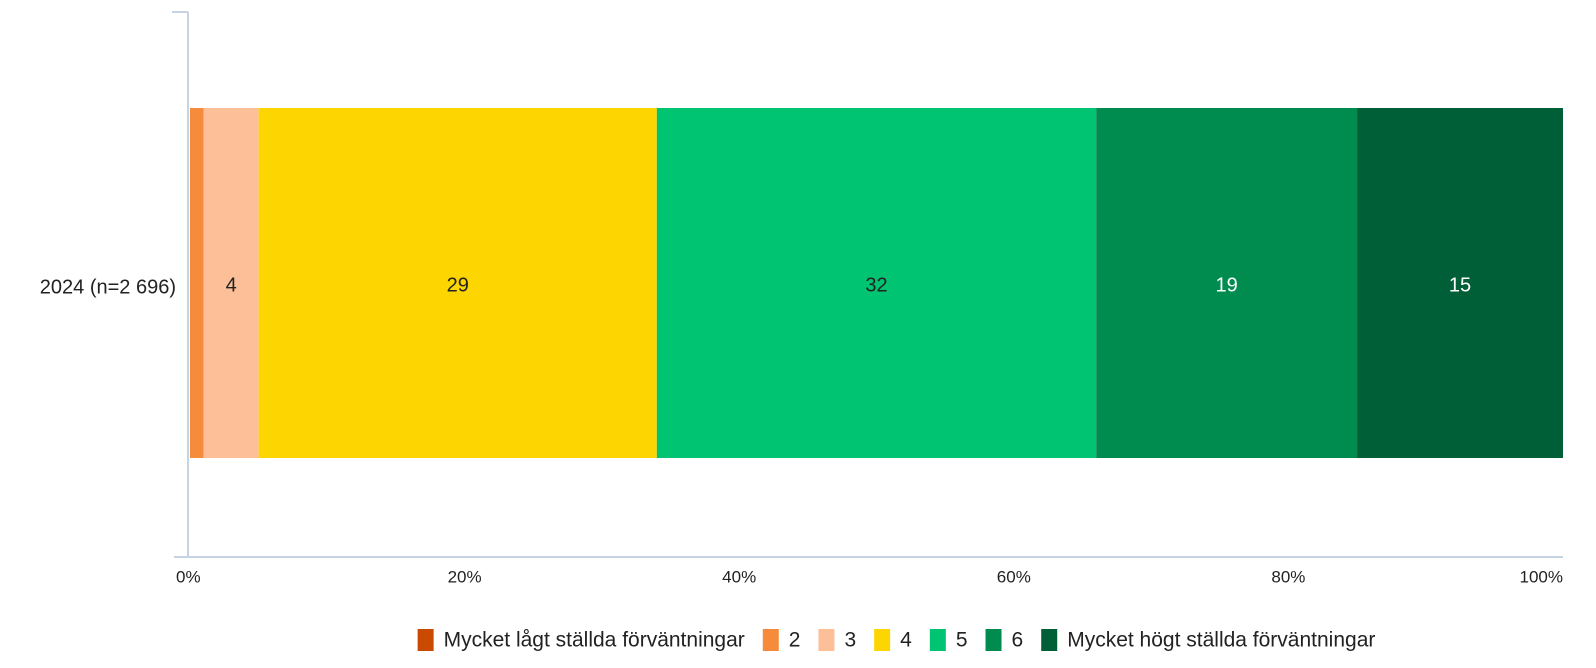 Image resolution: width=1596 pixels, height=668 pixels. I want to click on x-tick-label: 40%, so click(739, 576).